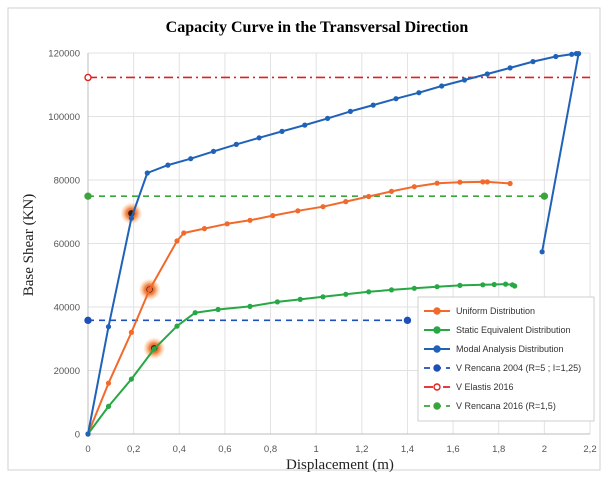  Describe the element at coordinates (133, 449) in the screenshot. I see `x-tick-label: 0,2` at that location.